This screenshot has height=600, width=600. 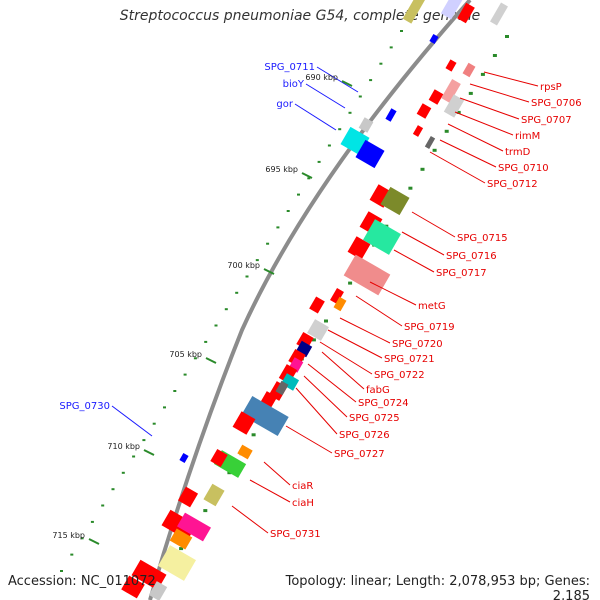 What do you see at coordinates (359, 454) in the screenshot?
I see `gene-label: SPG_0727` at bounding box center [359, 454].